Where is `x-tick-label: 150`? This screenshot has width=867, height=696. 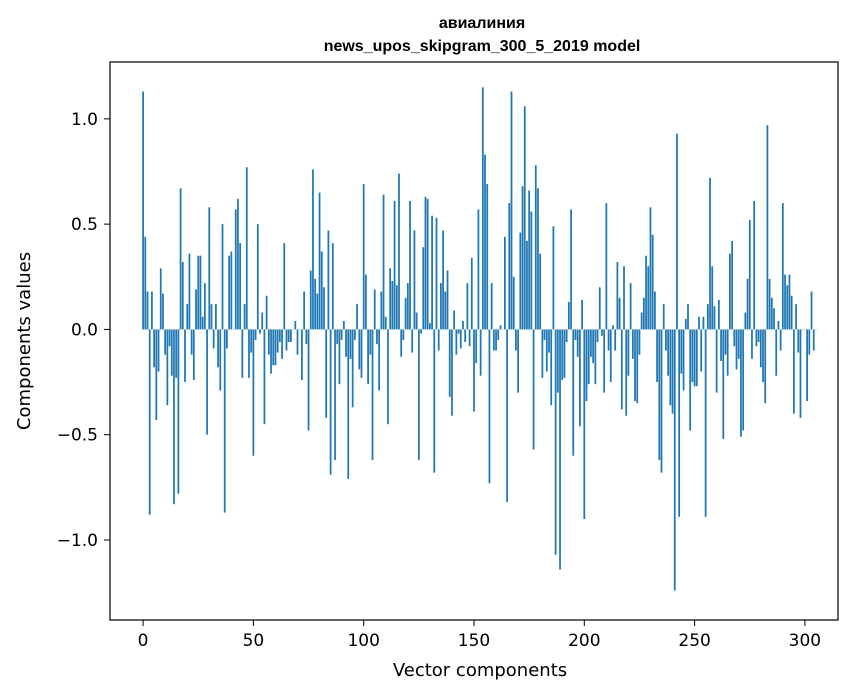 x-tick-label: 150 is located at coordinates (474, 641).